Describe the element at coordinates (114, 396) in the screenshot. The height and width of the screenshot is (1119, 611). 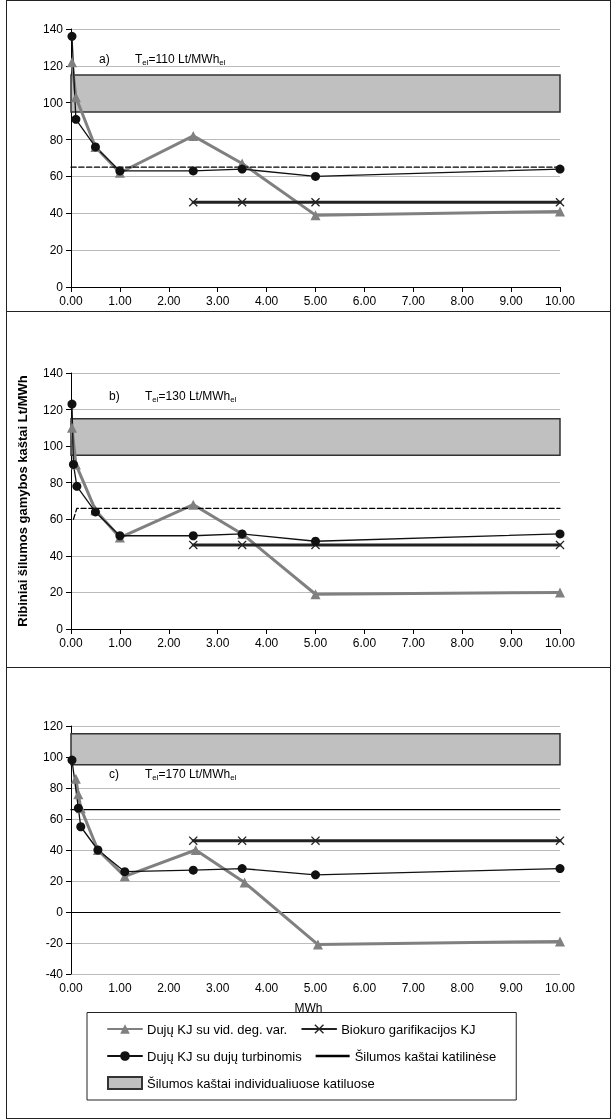
I see `annotation: b)` at that location.